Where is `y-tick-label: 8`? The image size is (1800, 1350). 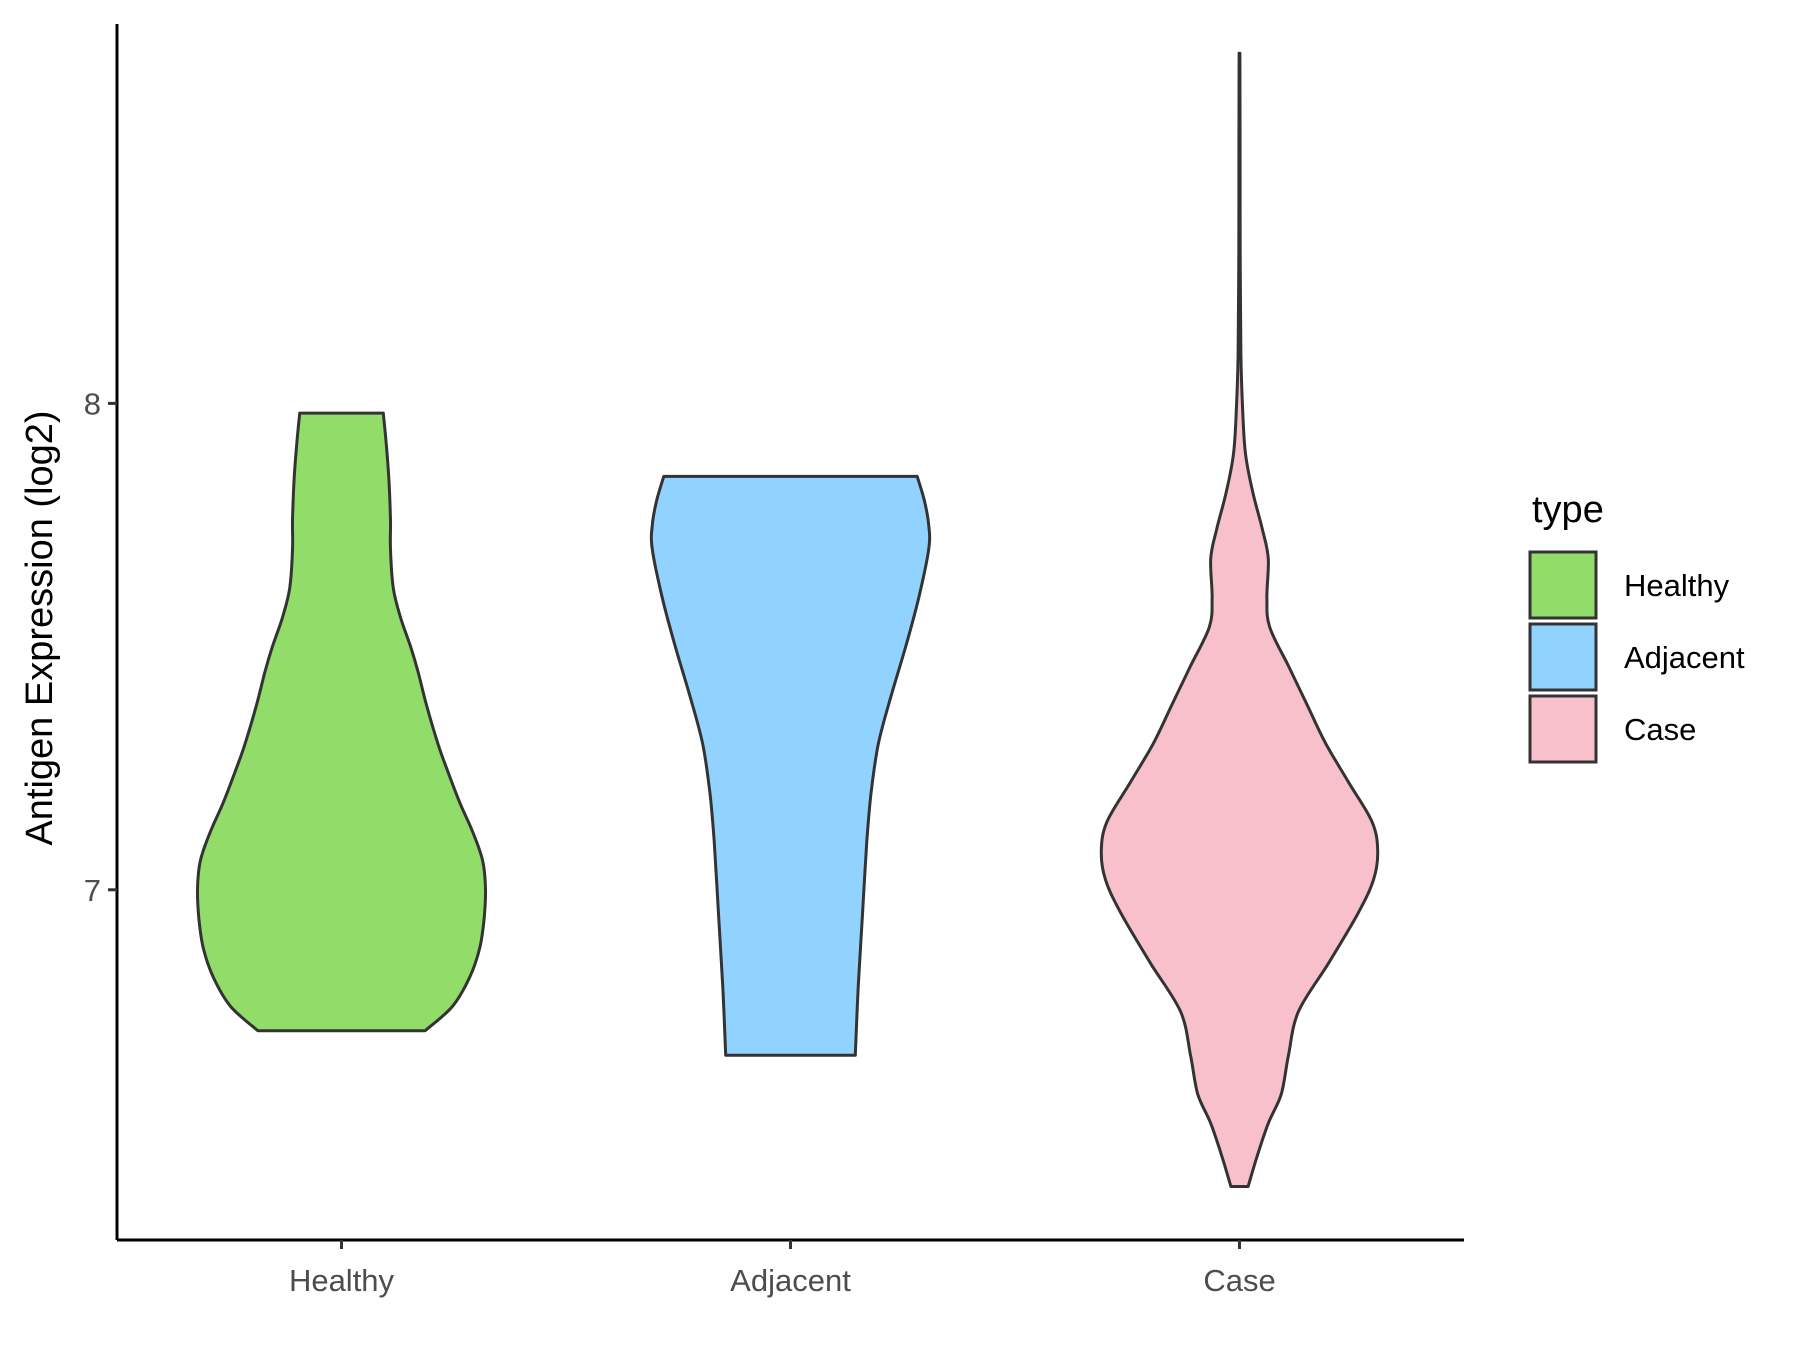 y-tick-label: 8 is located at coordinates (92, 403).